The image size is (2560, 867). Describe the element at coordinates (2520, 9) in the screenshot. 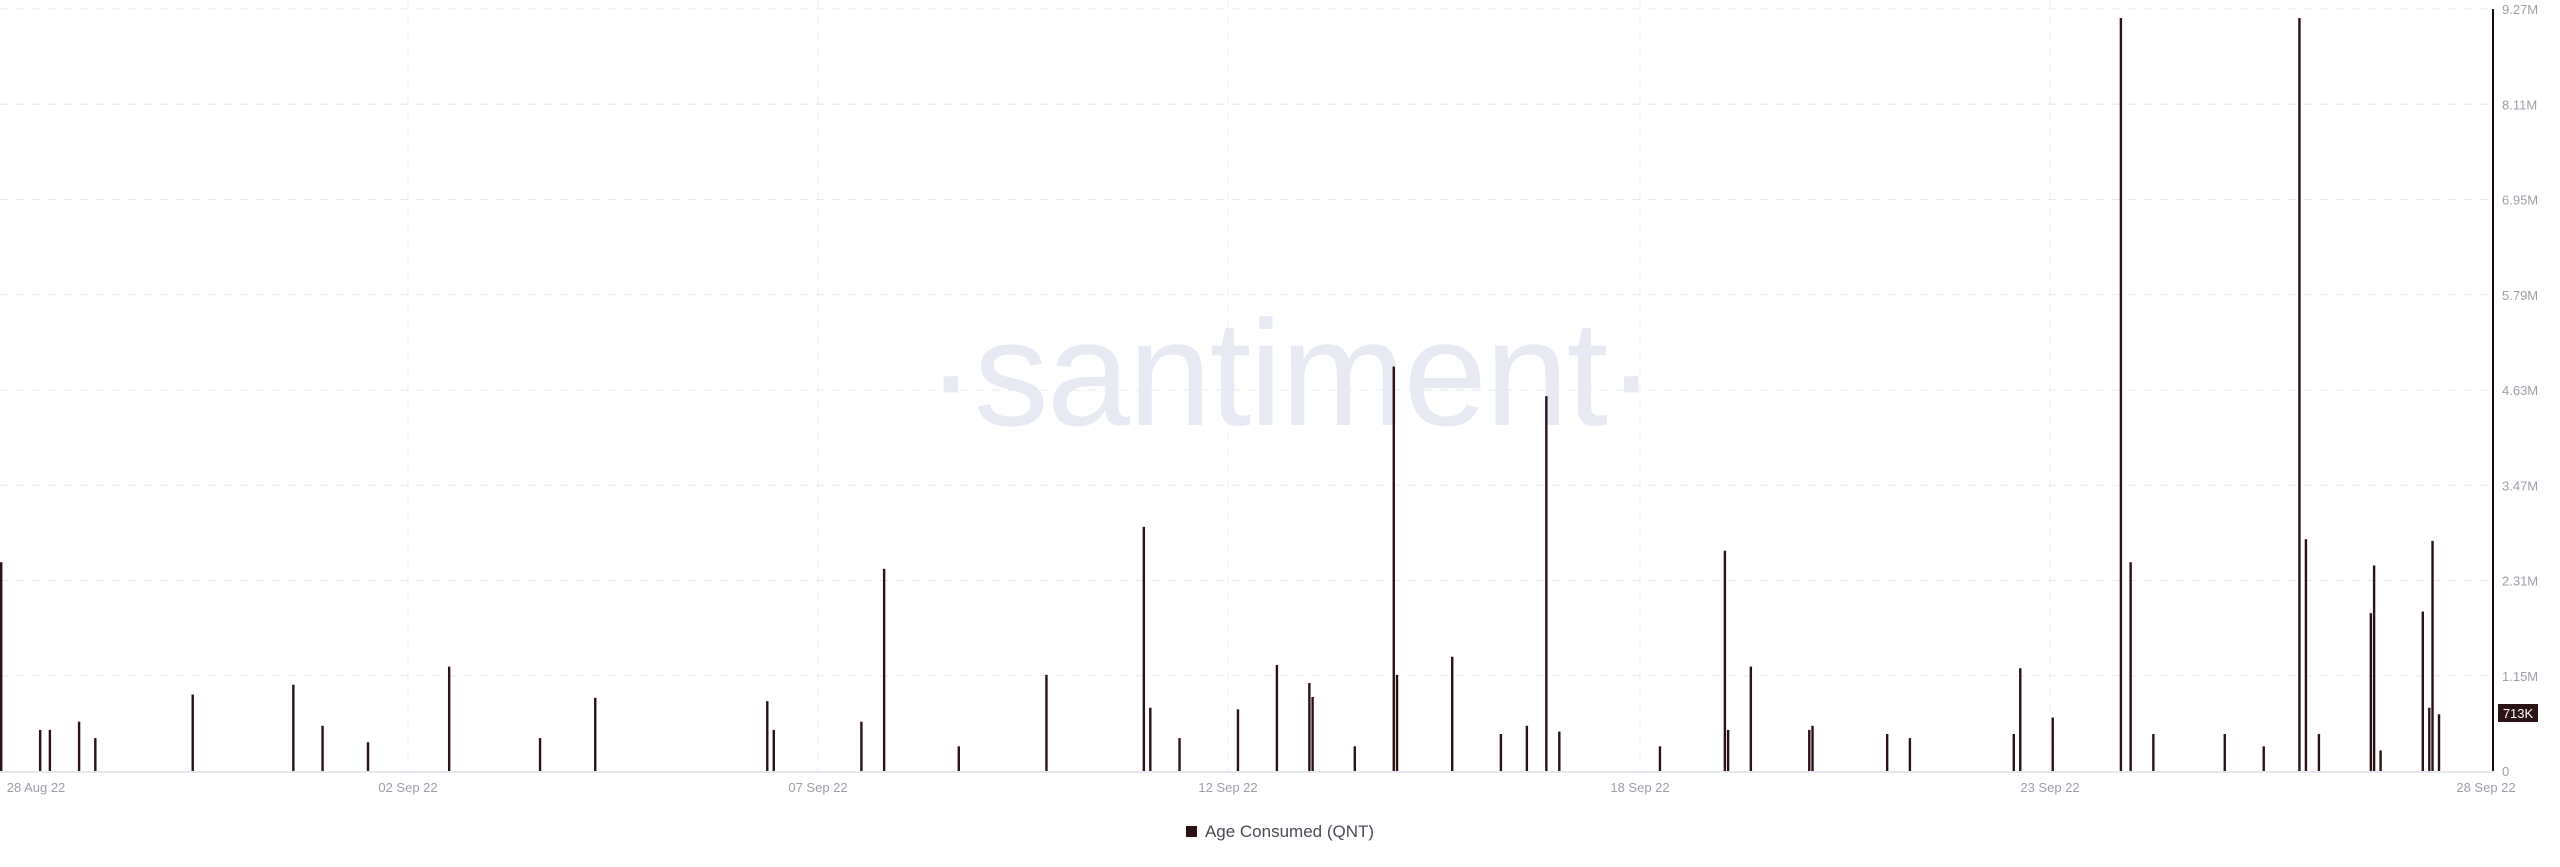

I see `y-tick-label: 9.27M` at that location.